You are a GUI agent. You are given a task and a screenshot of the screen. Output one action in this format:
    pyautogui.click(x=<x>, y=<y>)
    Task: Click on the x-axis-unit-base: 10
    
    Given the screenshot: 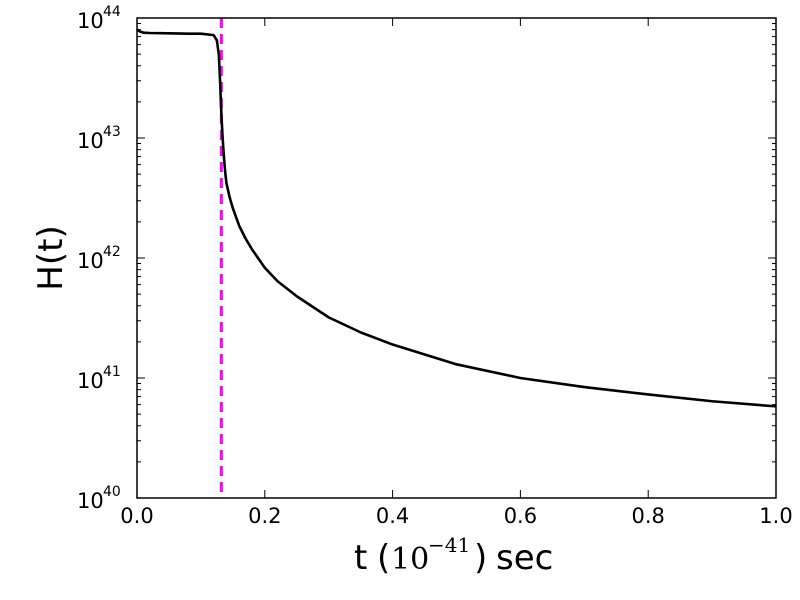 What is the action you would take?
    pyautogui.click(x=410, y=559)
    